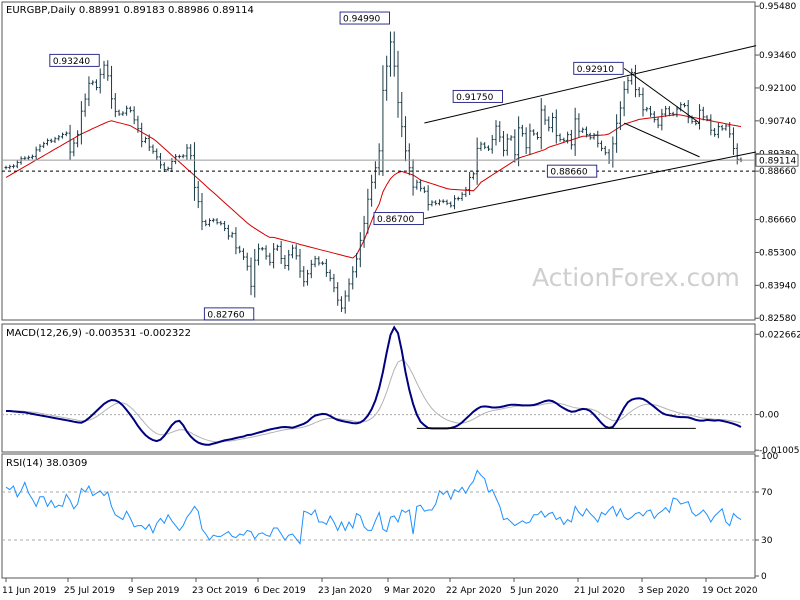 The image size is (800, 600). What do you see at coordinates (373, 507) in the screenshot?
I see `rsi-line` at bounding box center [373, 507].